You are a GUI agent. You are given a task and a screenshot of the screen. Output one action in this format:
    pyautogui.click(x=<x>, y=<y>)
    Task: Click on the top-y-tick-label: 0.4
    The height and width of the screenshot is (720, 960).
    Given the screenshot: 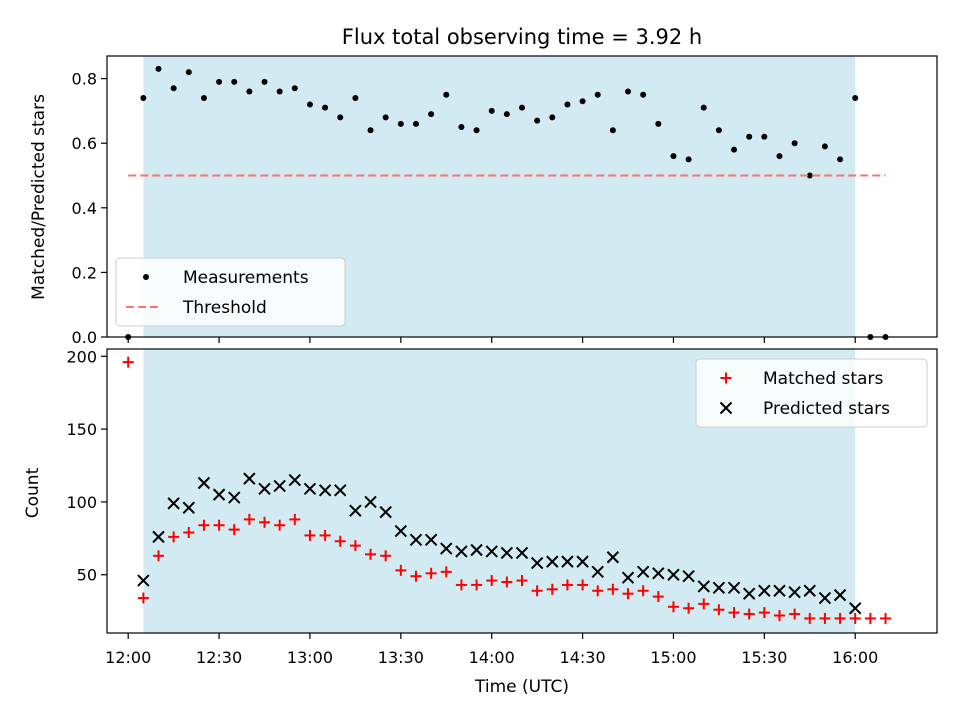 What is the action you would take?
    pyautogui.click(x=84, y=208)
    